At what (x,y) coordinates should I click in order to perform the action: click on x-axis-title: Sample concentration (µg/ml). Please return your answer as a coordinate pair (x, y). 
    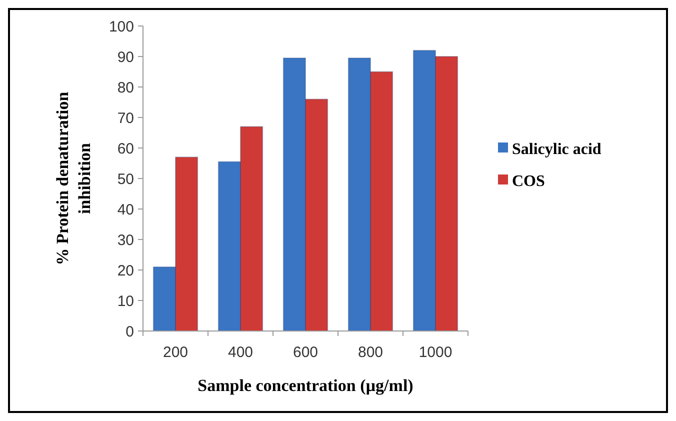
    Looking at the image, I should click on (306, 385).